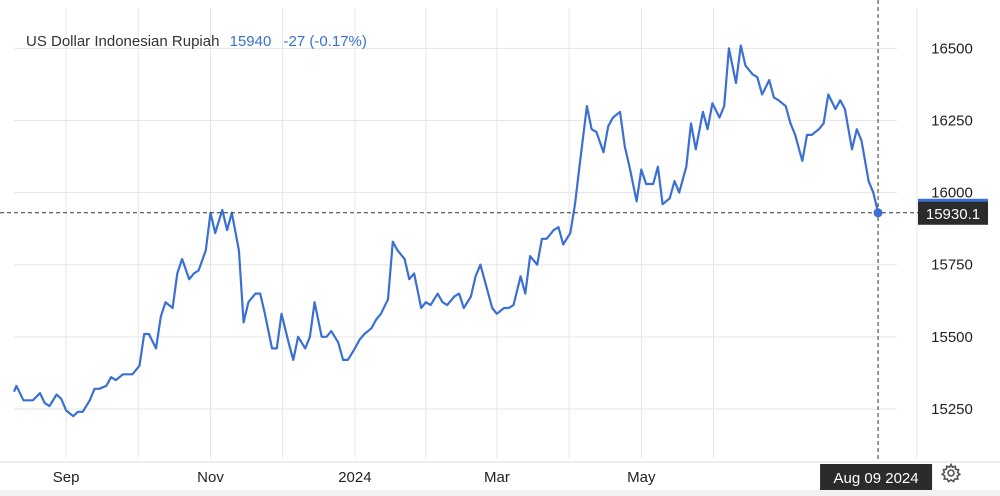 This screenshot has width=1000, height=496. I want to click on date-label: Aug 09 2024, so click(876, 478).